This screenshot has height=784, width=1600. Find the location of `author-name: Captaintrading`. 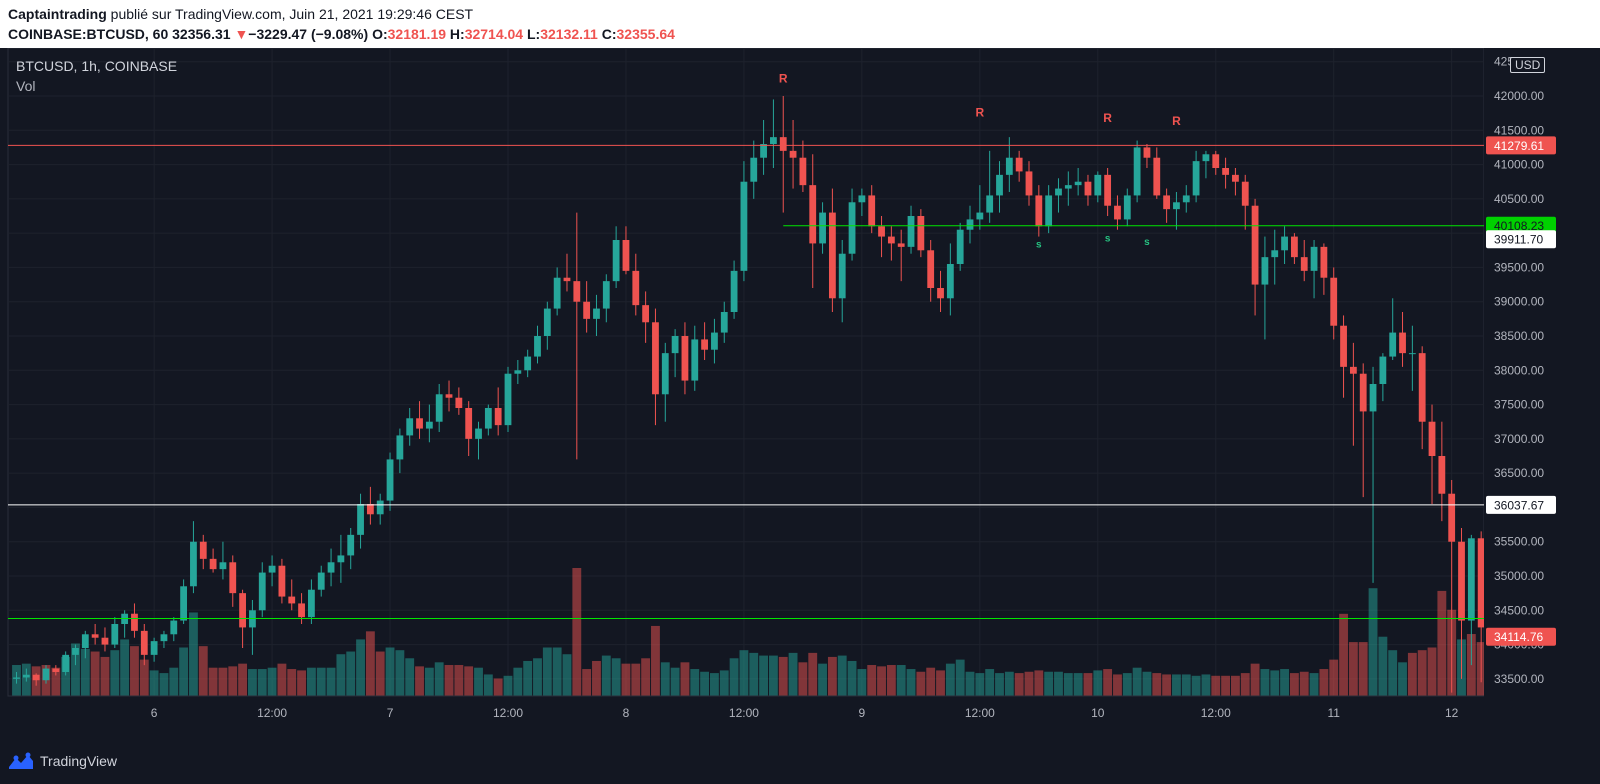

author-name: Captaintrading is located at coordinates (57, 14).